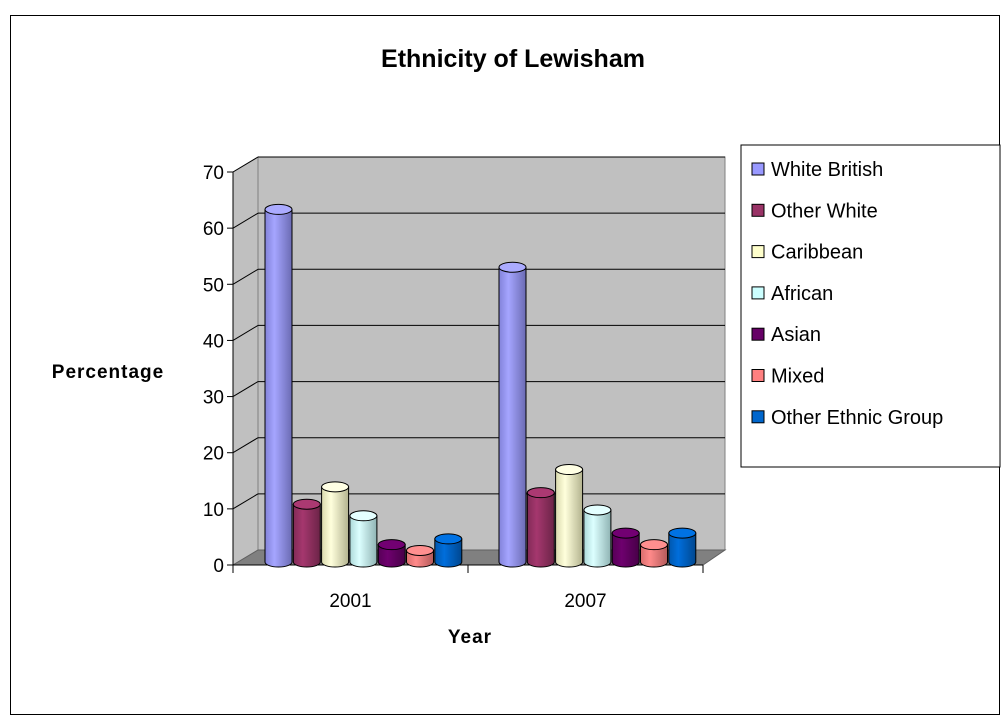 This screenshot has height=715, width=1003. I want to click on legend-label: Caribbean, so click(817, 253).